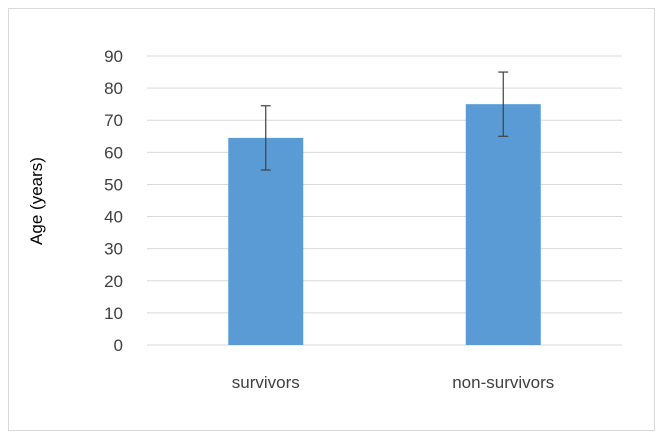 Image resolution: width=664 pixels, height=440 pixels. I want to click on y-tick-label: 0, so click(118, 345).